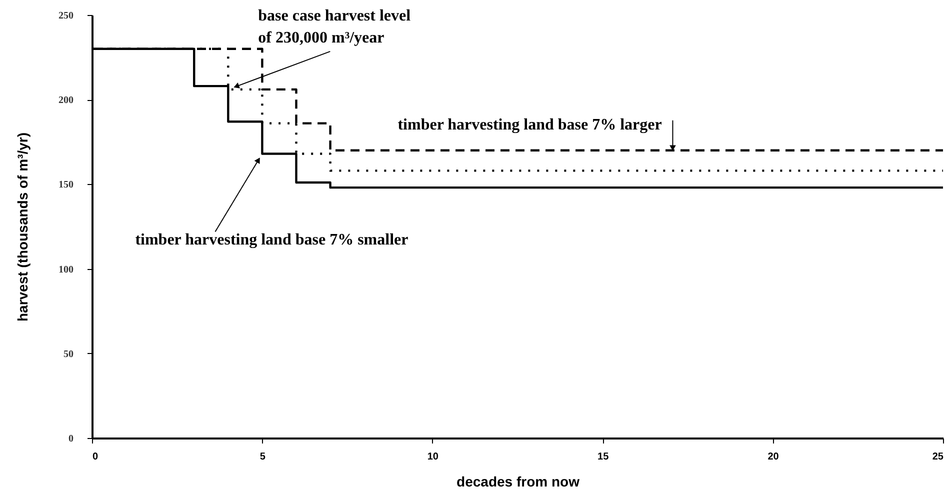 The height and width of the screenshot is (503, 947). I want to click on x-tick-label: 15, so click(604, 457).